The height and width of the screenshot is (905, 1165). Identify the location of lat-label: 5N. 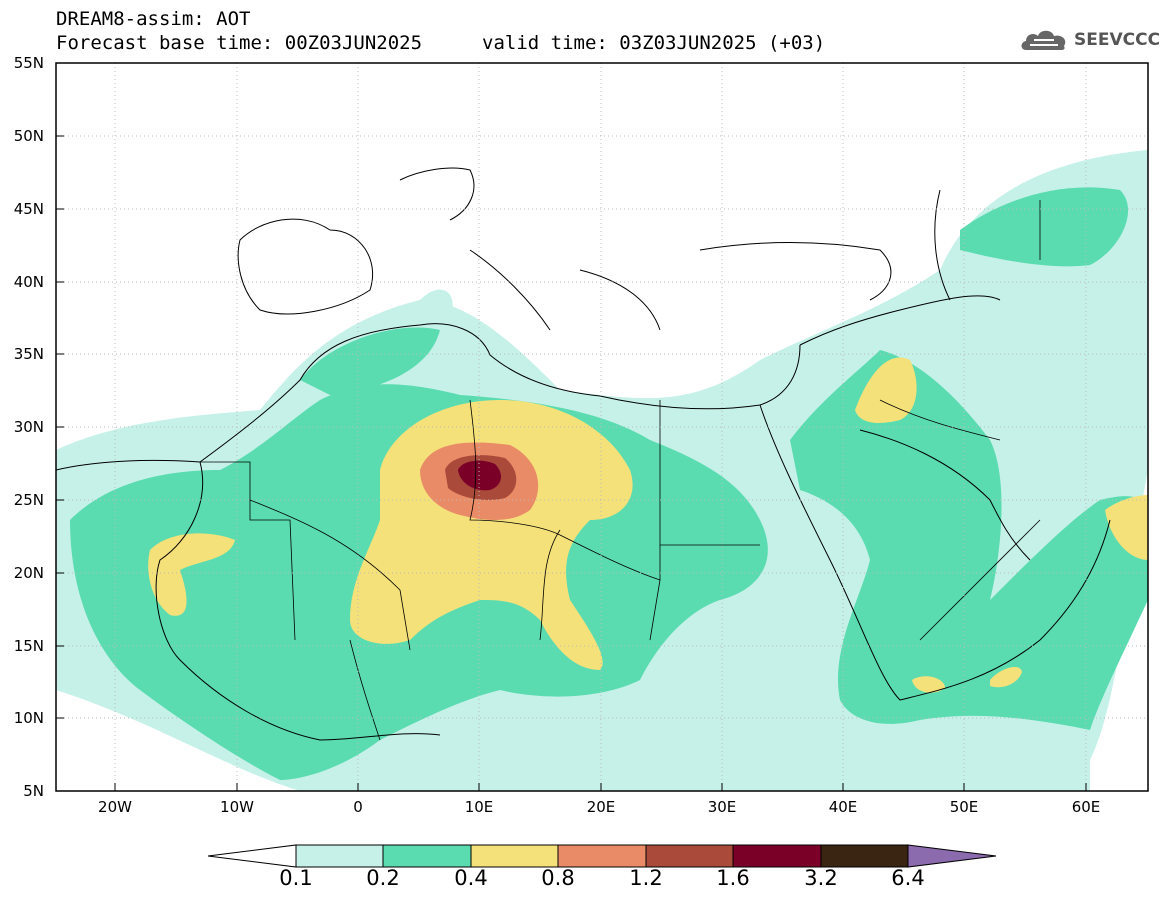
(33, 791).